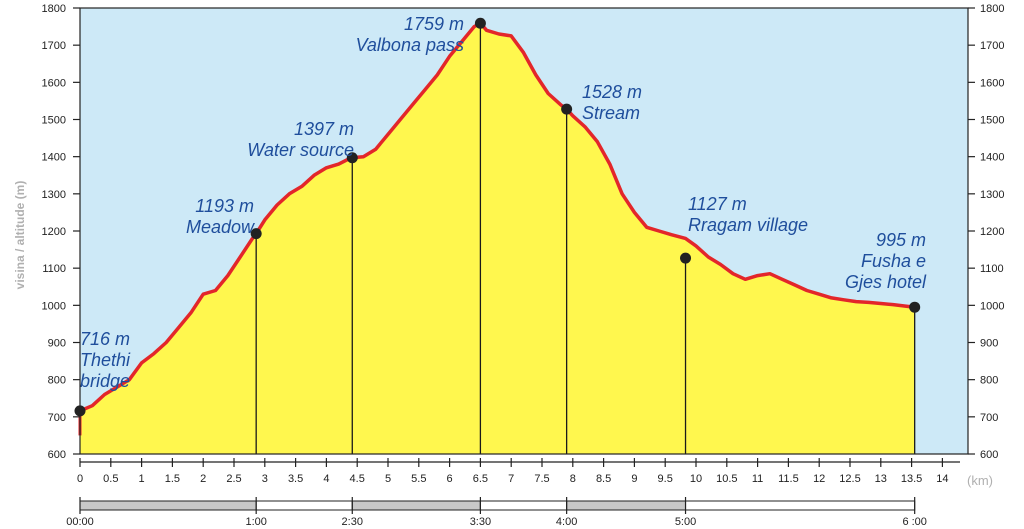  I want to click on time-label-6: 6 :00, so click(914, 522).